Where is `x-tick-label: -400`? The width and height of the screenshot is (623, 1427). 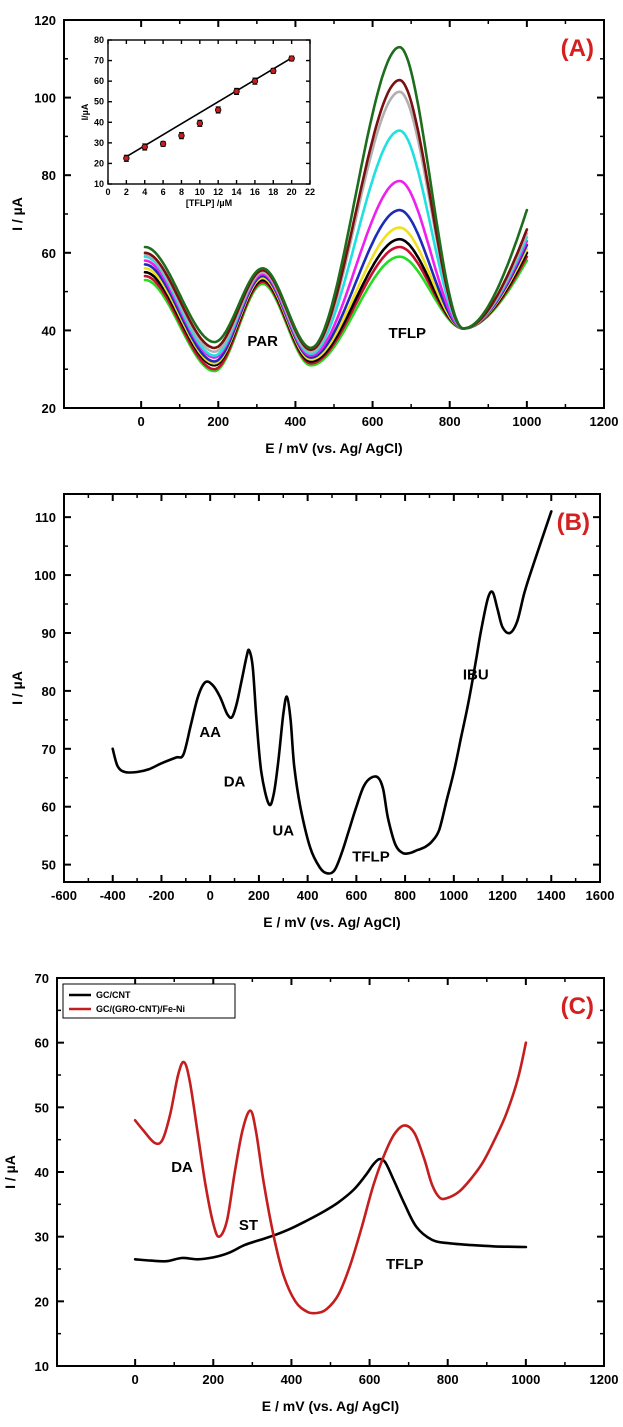
x-tick-label: -400 is located at coordinates (113, 895).